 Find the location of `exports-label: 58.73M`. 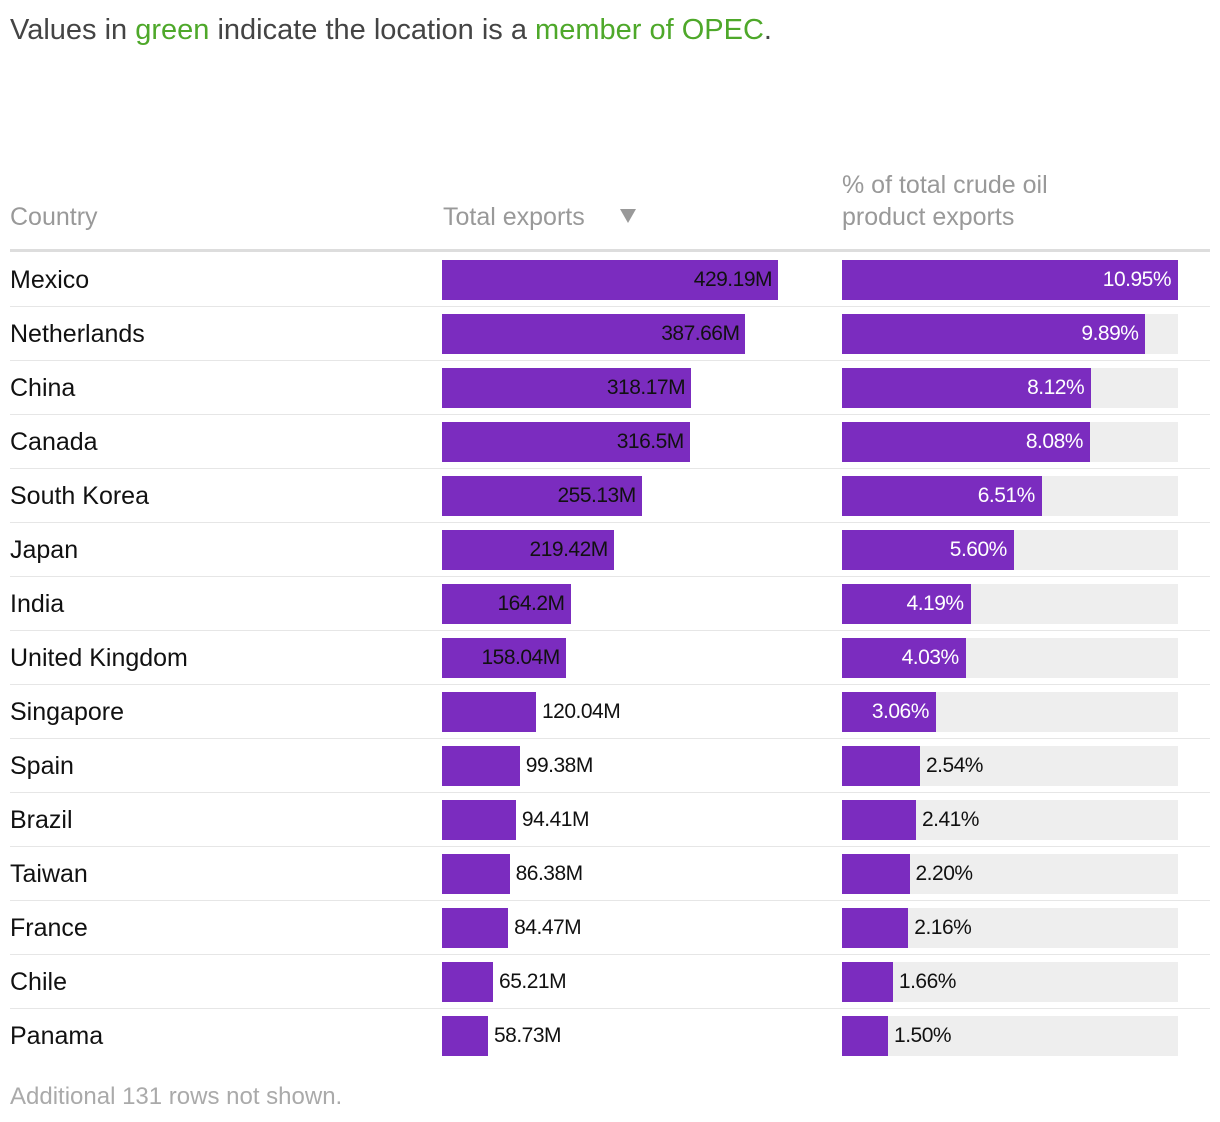

exports-label: 58.73M is located at coordinates (527, 1035).